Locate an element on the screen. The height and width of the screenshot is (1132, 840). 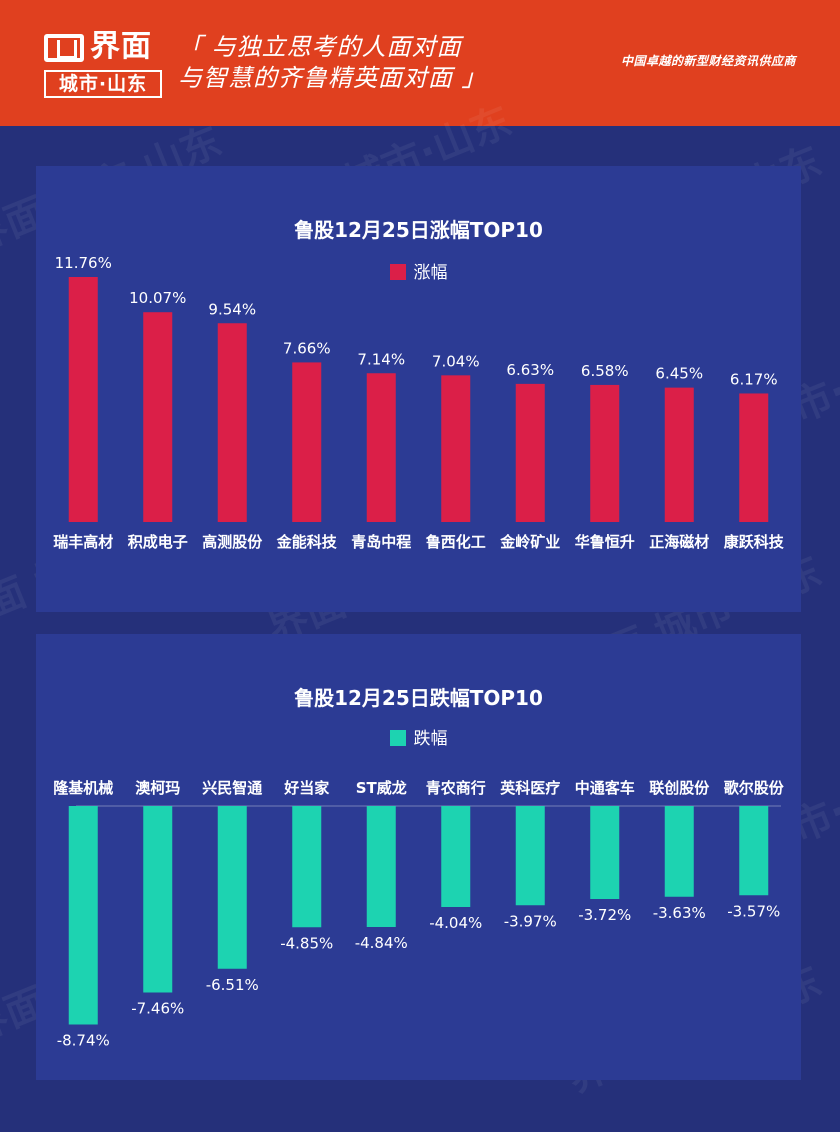
value-label-7: -3.97% is located at coordinates (530, 921).